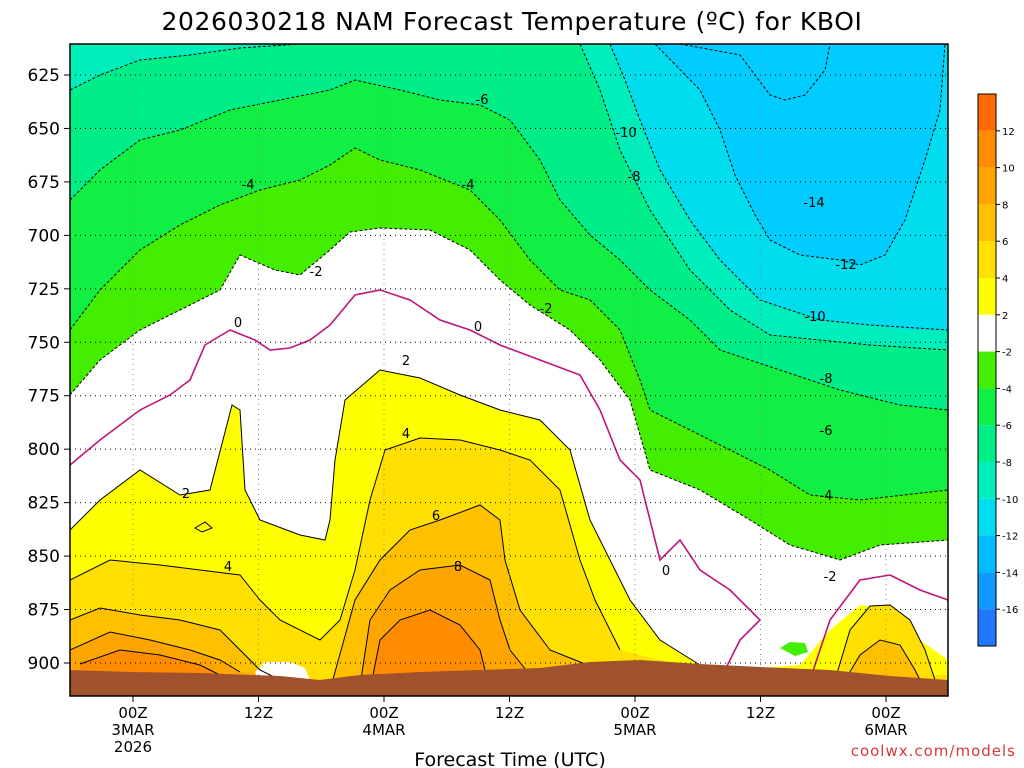 The image size is (1024, 768). I want to click on contour-label: -14, so click(813, 203).